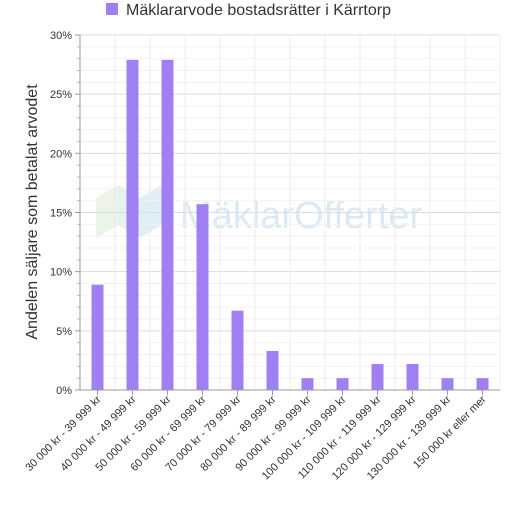 The image size is (520, 520). I want to click on legend-label: Mäklararvode bostadsrätter i Kärrtorp, so click(258, 10).